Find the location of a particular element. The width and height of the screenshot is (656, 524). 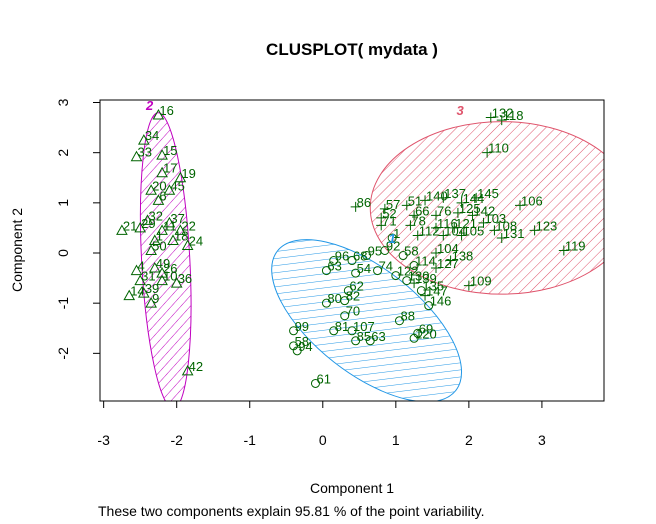

cluster-label-2: 2 is located at coordinates (149, 105).